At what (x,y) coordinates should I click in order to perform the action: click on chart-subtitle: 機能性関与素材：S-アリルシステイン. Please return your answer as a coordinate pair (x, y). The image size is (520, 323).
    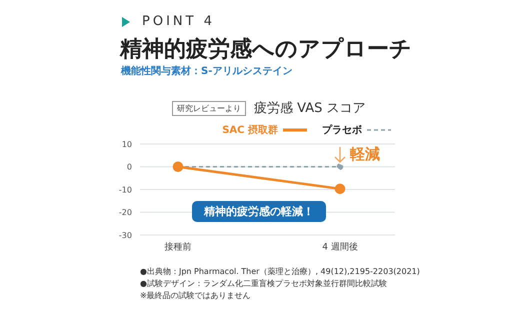
    Looking at the image, I should click on (206, 71).